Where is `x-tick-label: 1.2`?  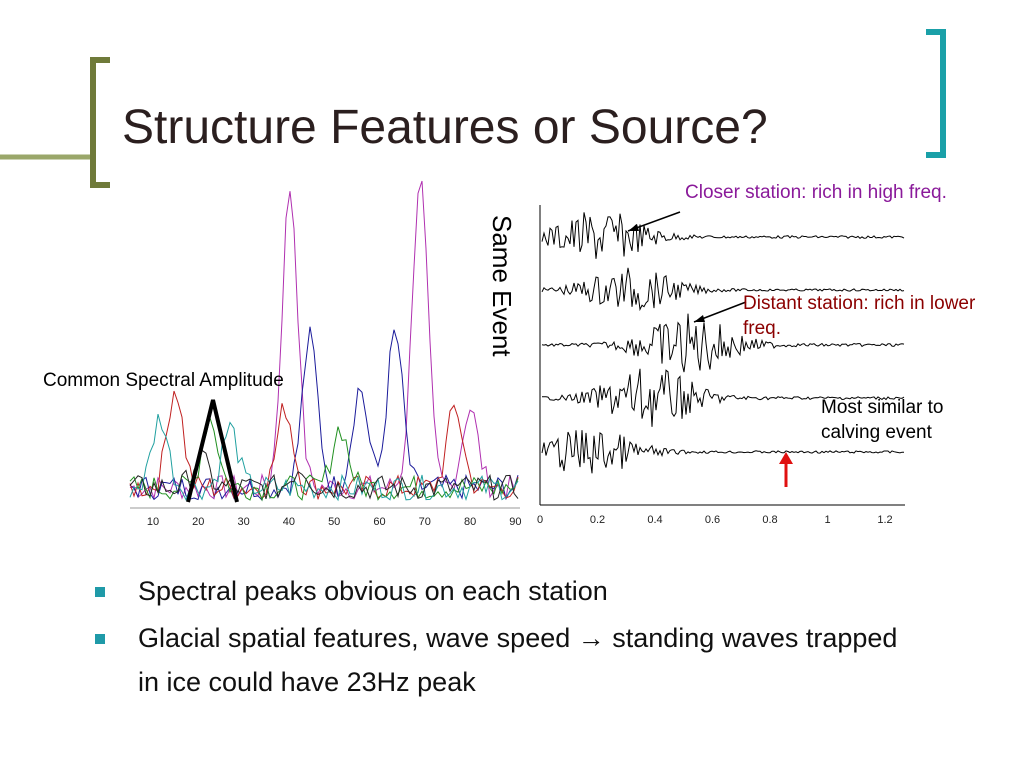
x-tick-label: 1.2 is located at coordinates (884, 520).